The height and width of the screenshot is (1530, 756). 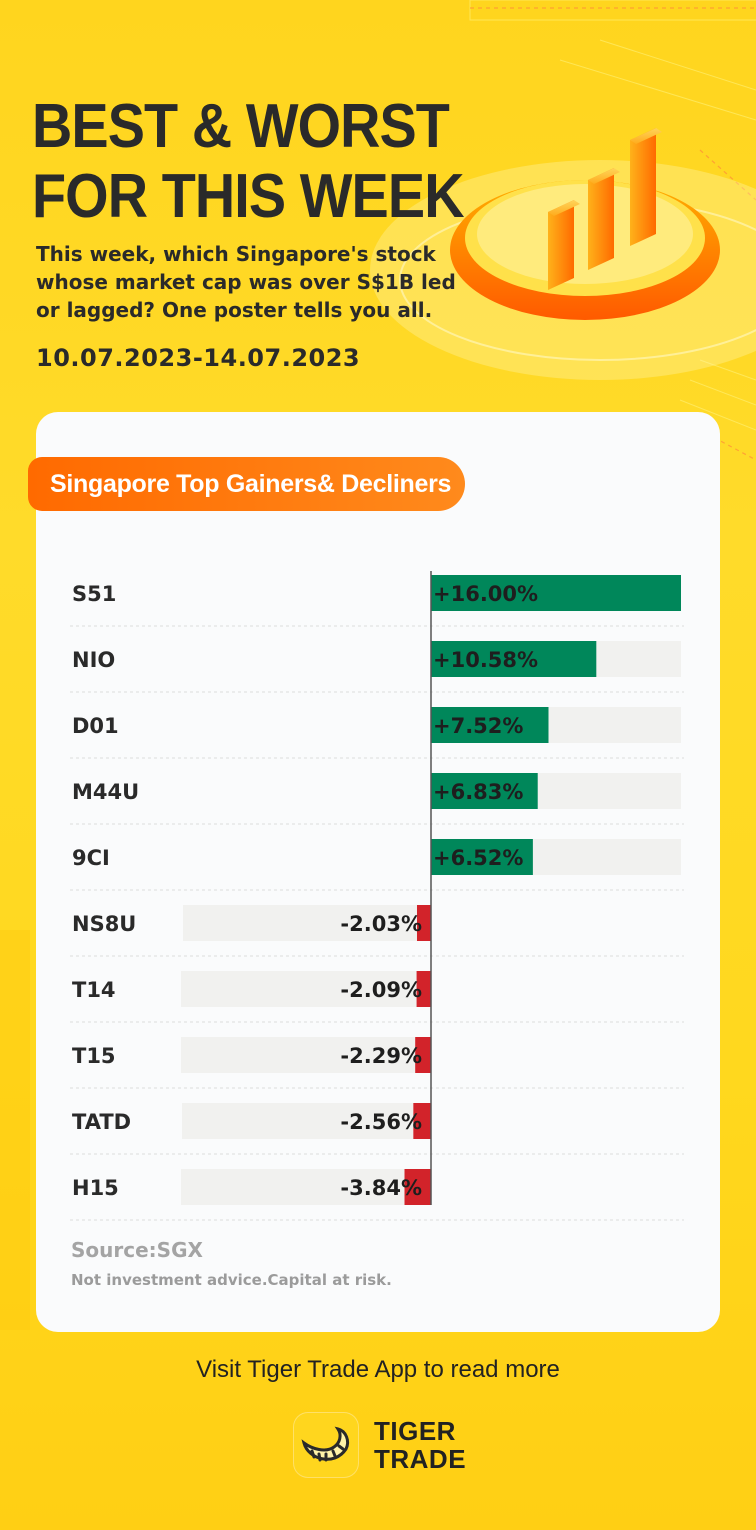 I want to click on logo-badge, so click(x=326, y=1445).